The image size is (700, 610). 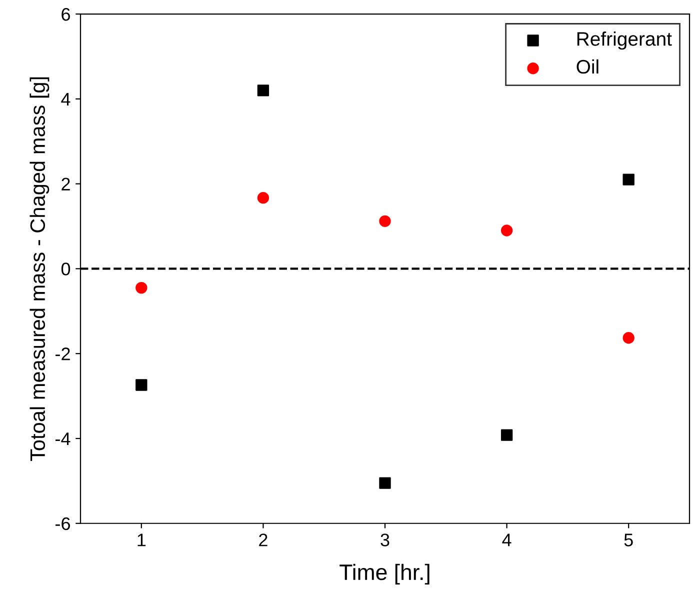 I want to click on legend-label: Oil, so click(x=587, y=66).